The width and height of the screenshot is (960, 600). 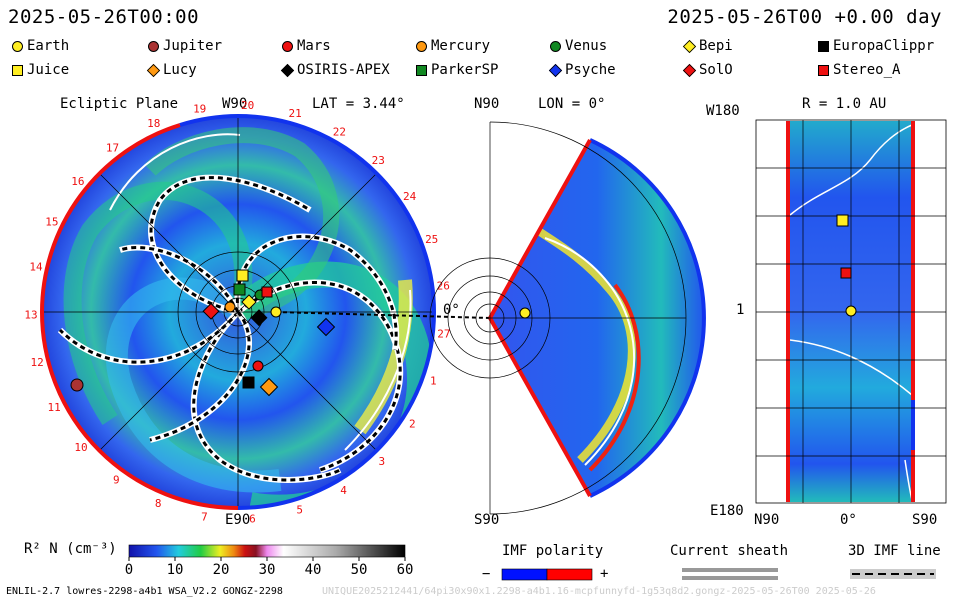 What do you see at coordinates (180, 70) in the screenshot?
I see `legend-label: Lucy` at bounding box center [180, 70].